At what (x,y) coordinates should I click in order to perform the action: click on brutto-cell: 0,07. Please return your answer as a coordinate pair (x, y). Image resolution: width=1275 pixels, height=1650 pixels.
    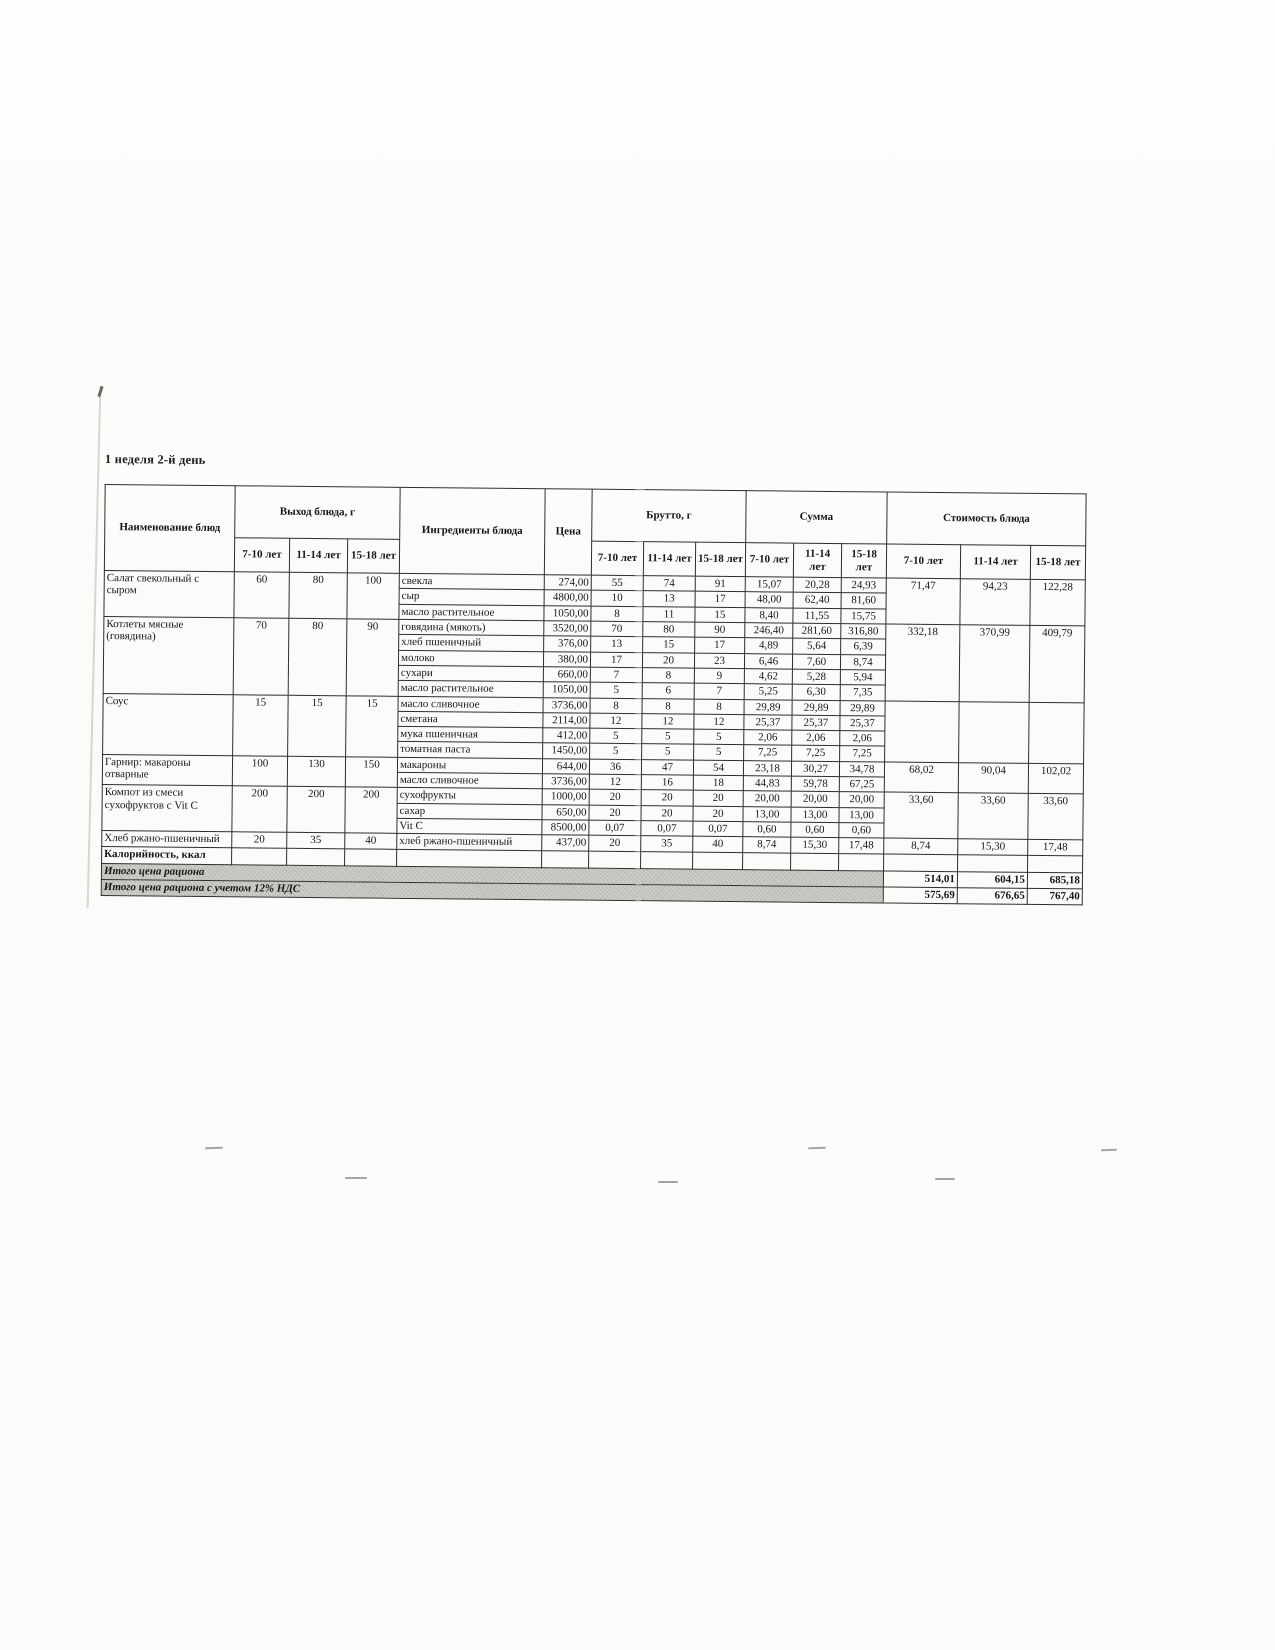
    Looking at the image, I should click on (717, 829).